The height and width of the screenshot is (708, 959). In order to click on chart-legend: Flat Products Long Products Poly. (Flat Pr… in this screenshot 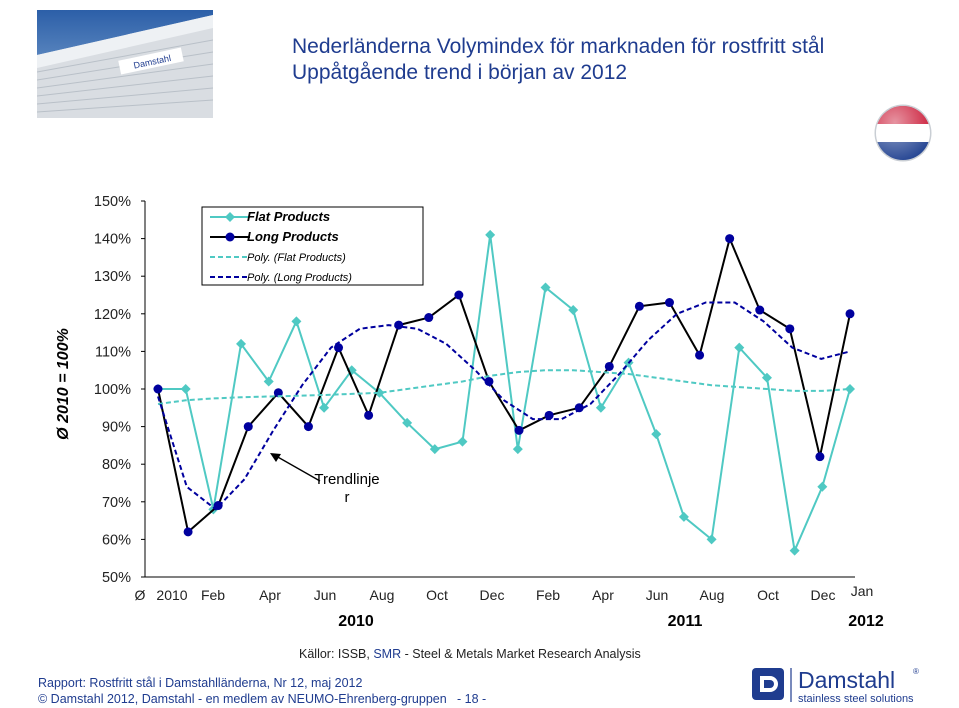, I will do `click(312, 246)`.